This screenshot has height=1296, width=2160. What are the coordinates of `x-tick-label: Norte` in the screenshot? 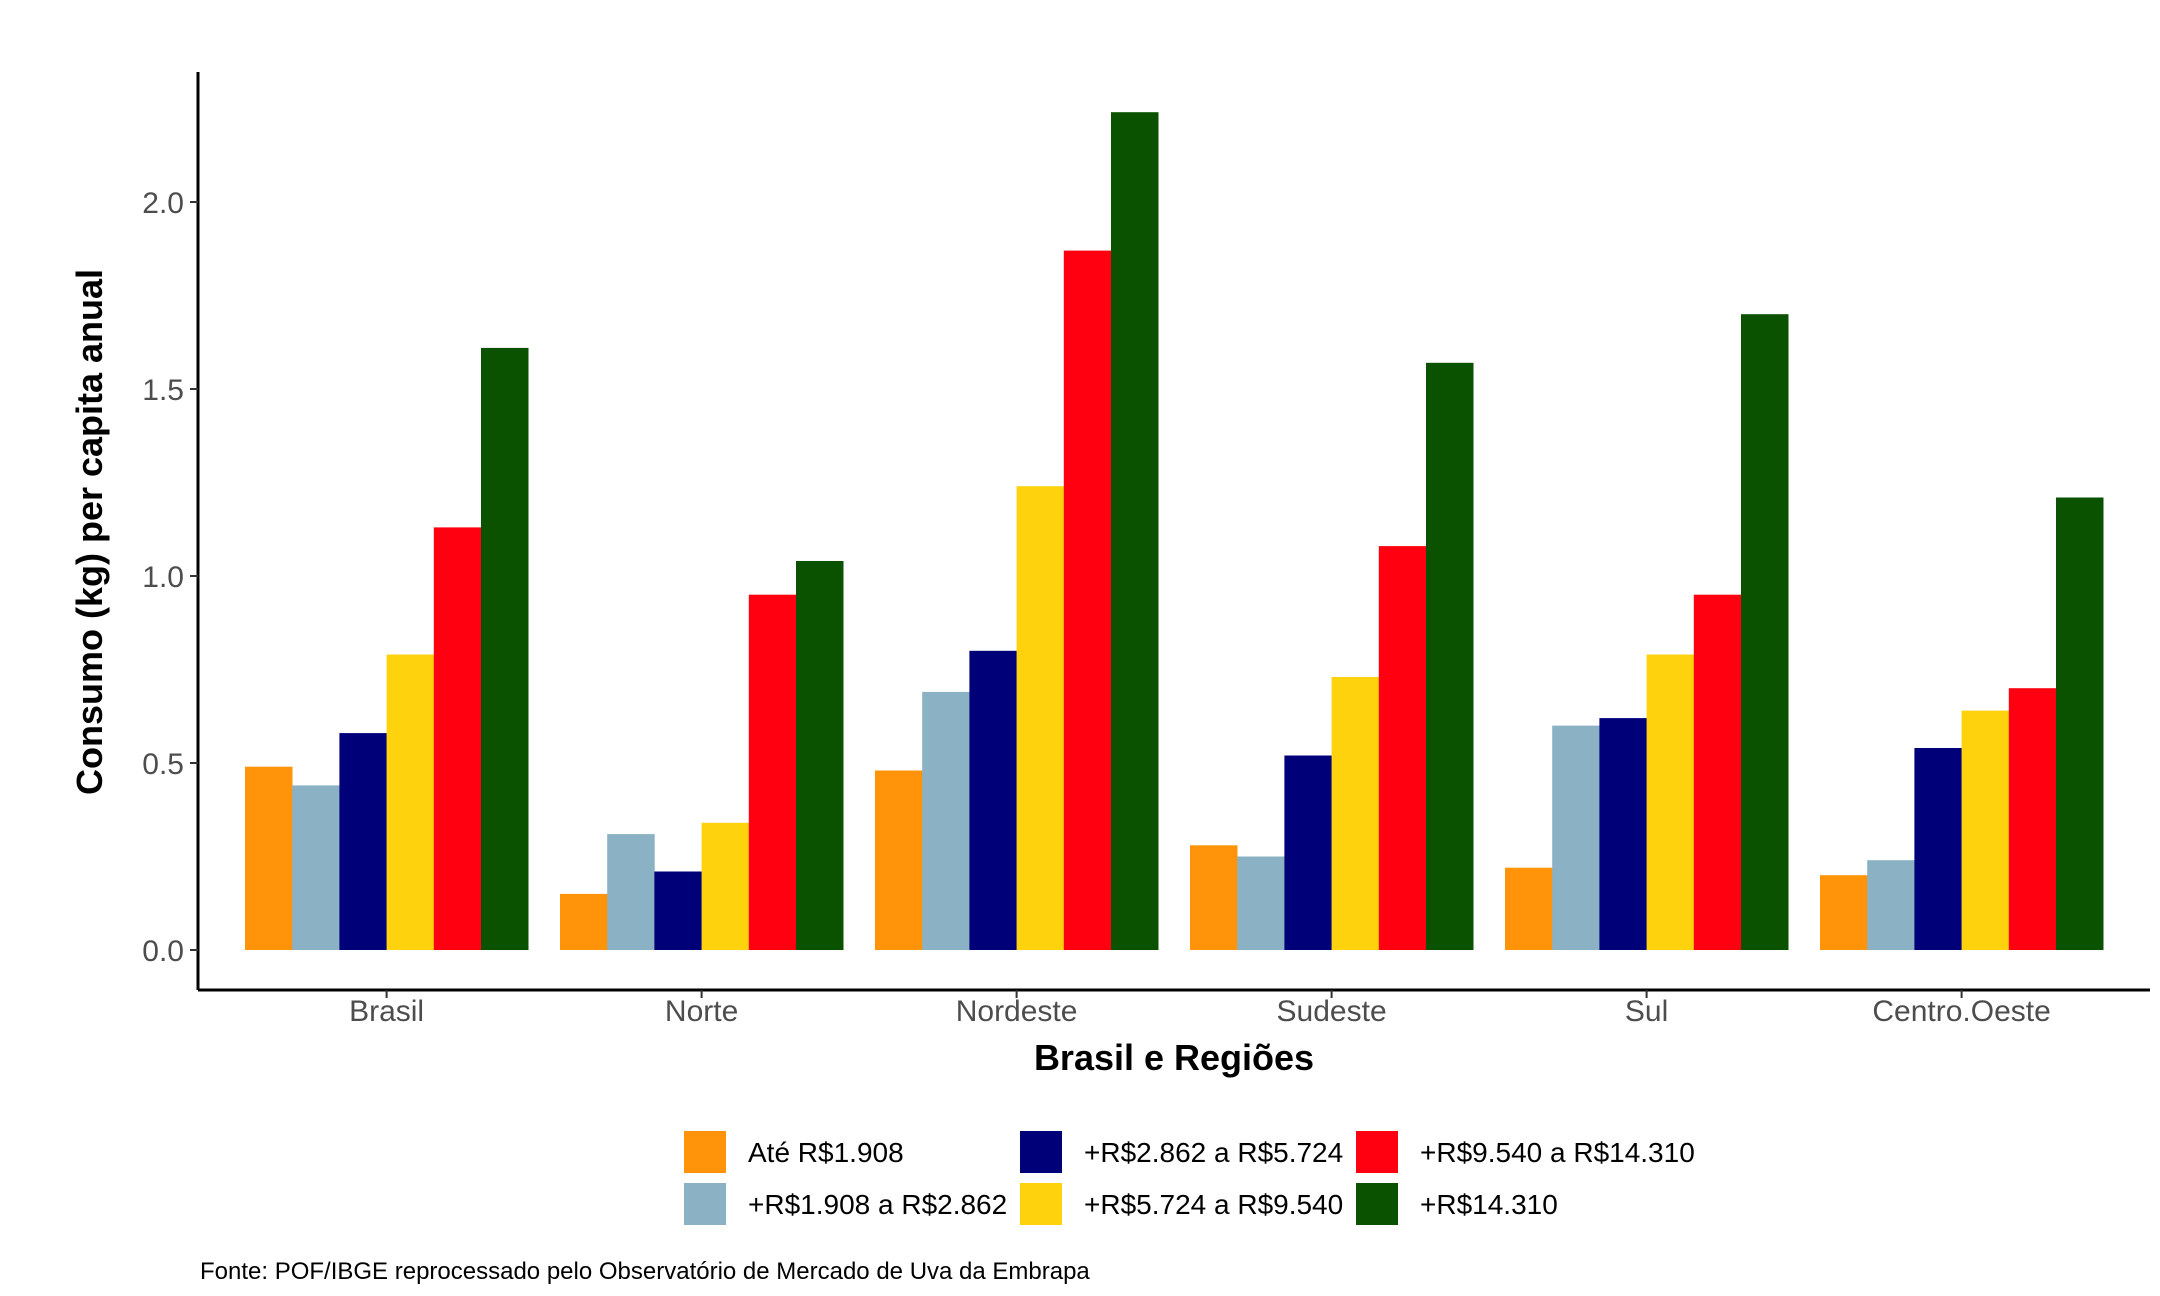 It's located at (701, 1011).